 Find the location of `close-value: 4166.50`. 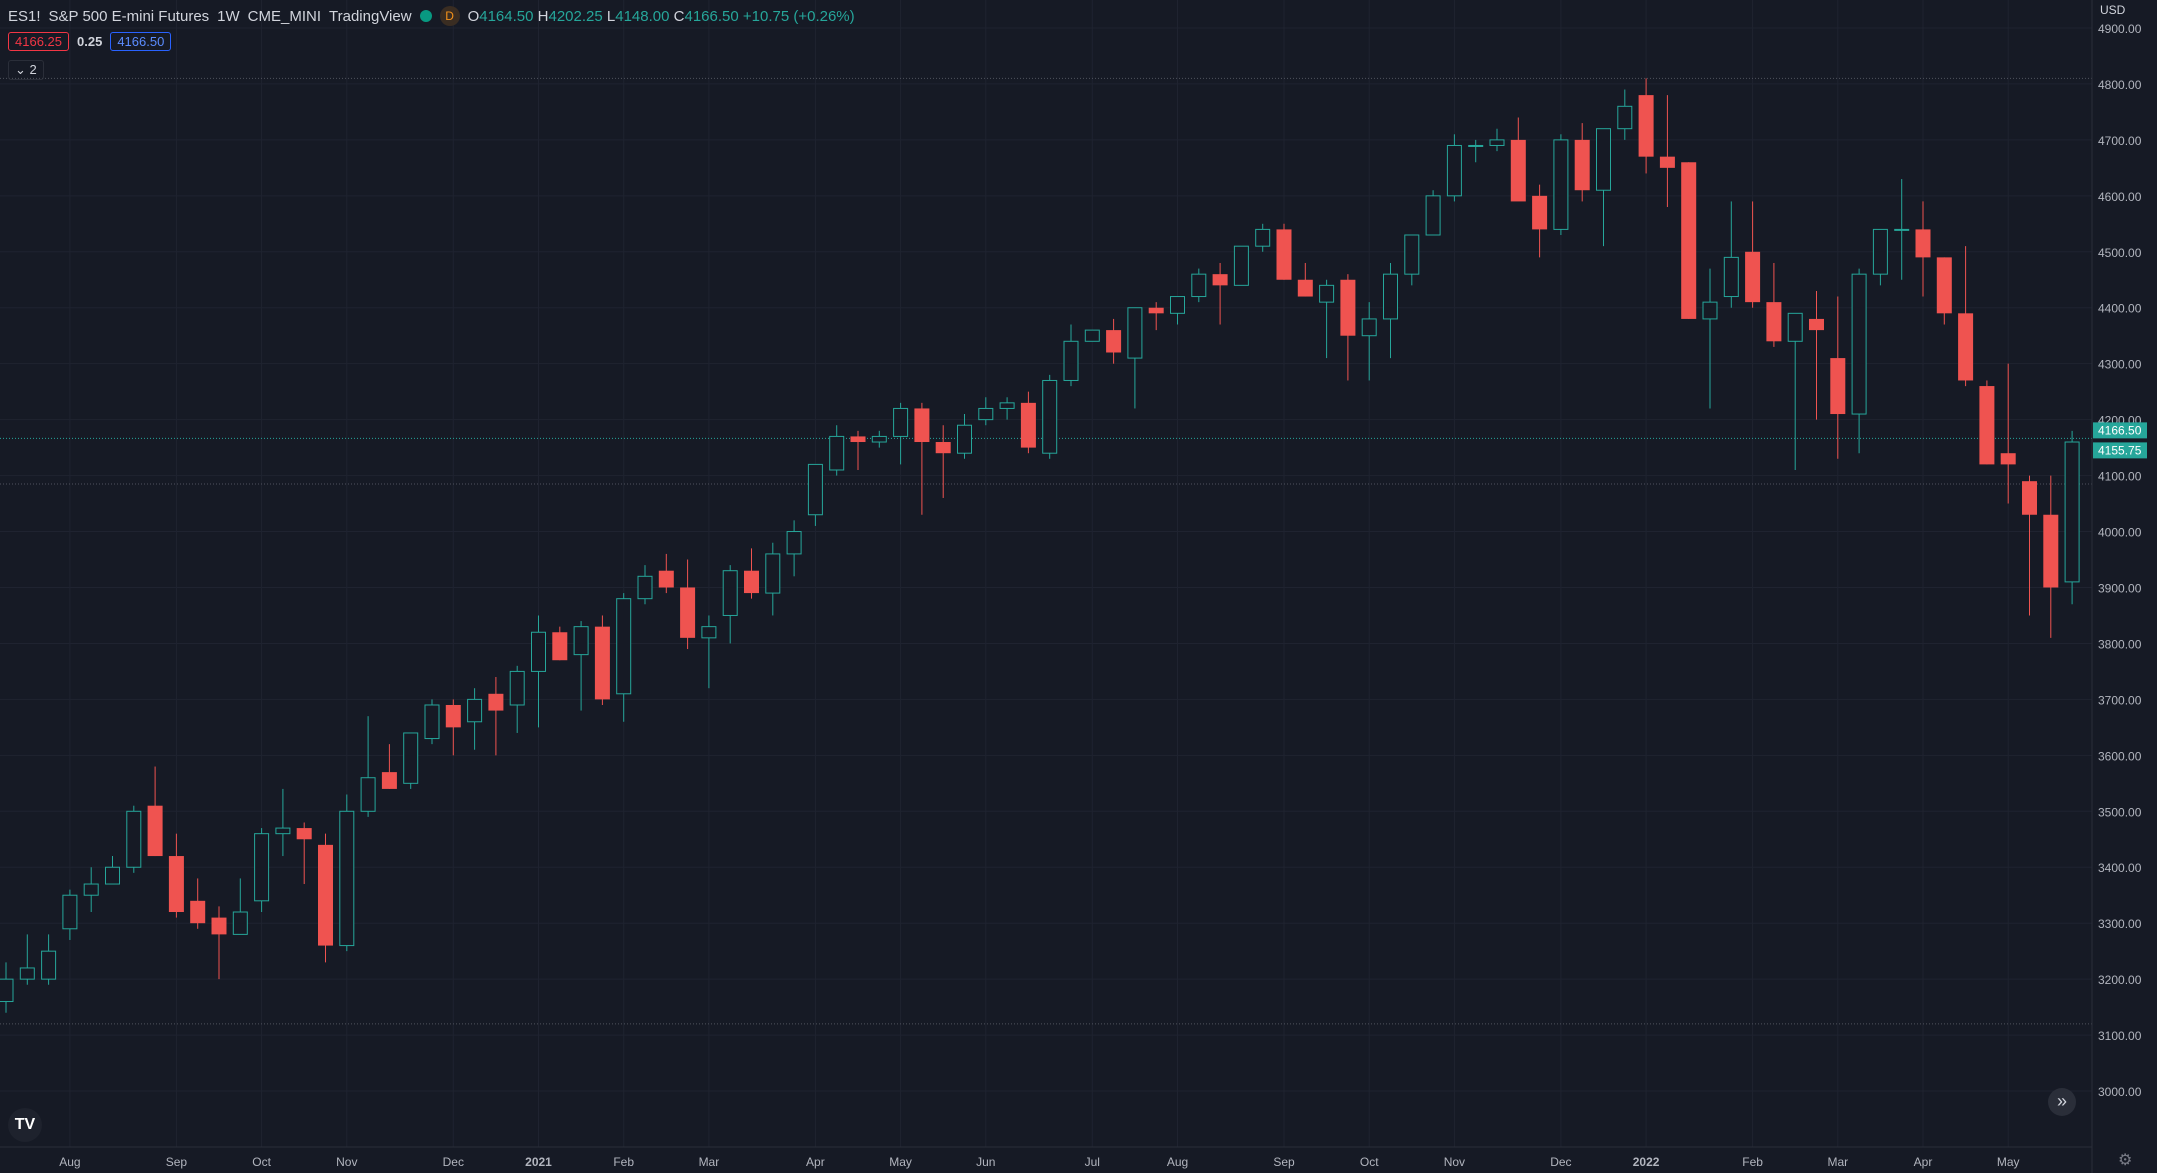

close-value: 4166.50 is located at coordinates (711, 16).